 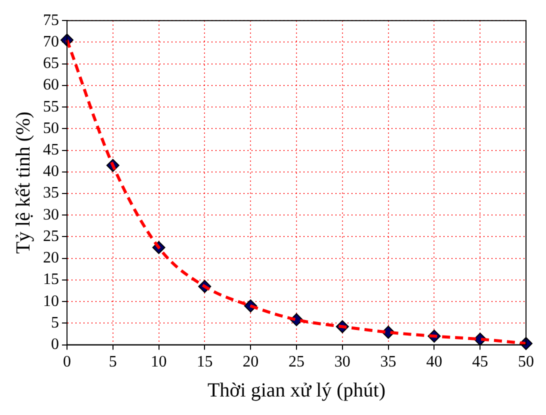 I want to click on x-tick-label: 0, so click(x=67, y=362).